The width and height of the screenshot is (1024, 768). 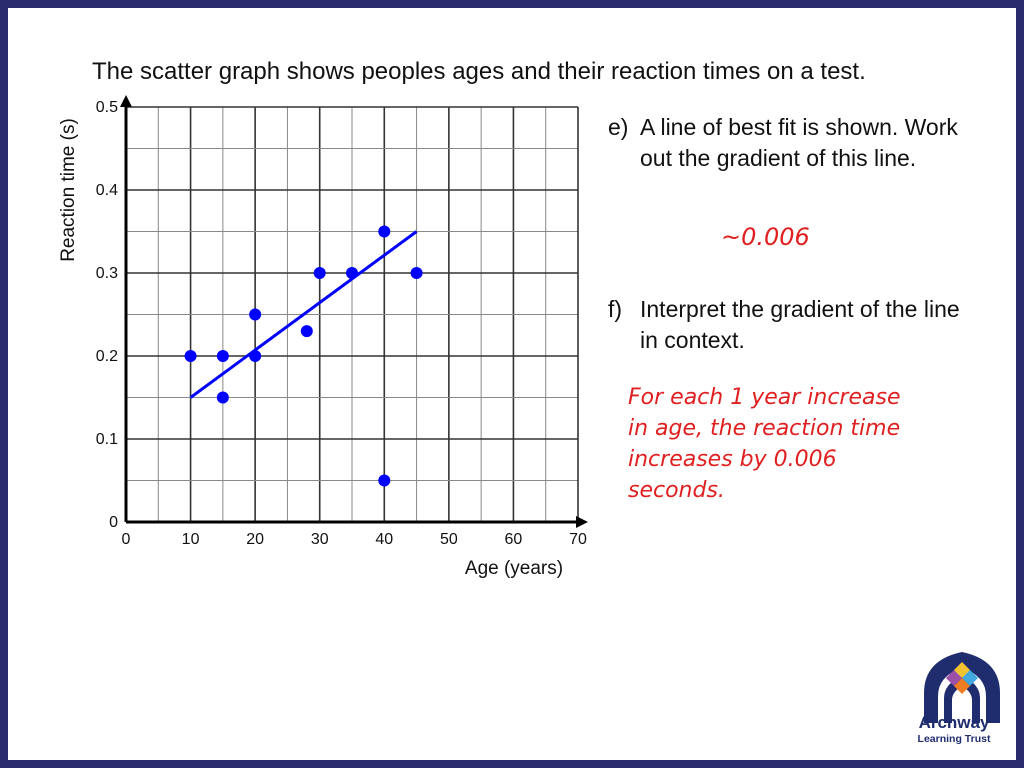 I want to click on best-fit-layer, so click(x=303, y=314).